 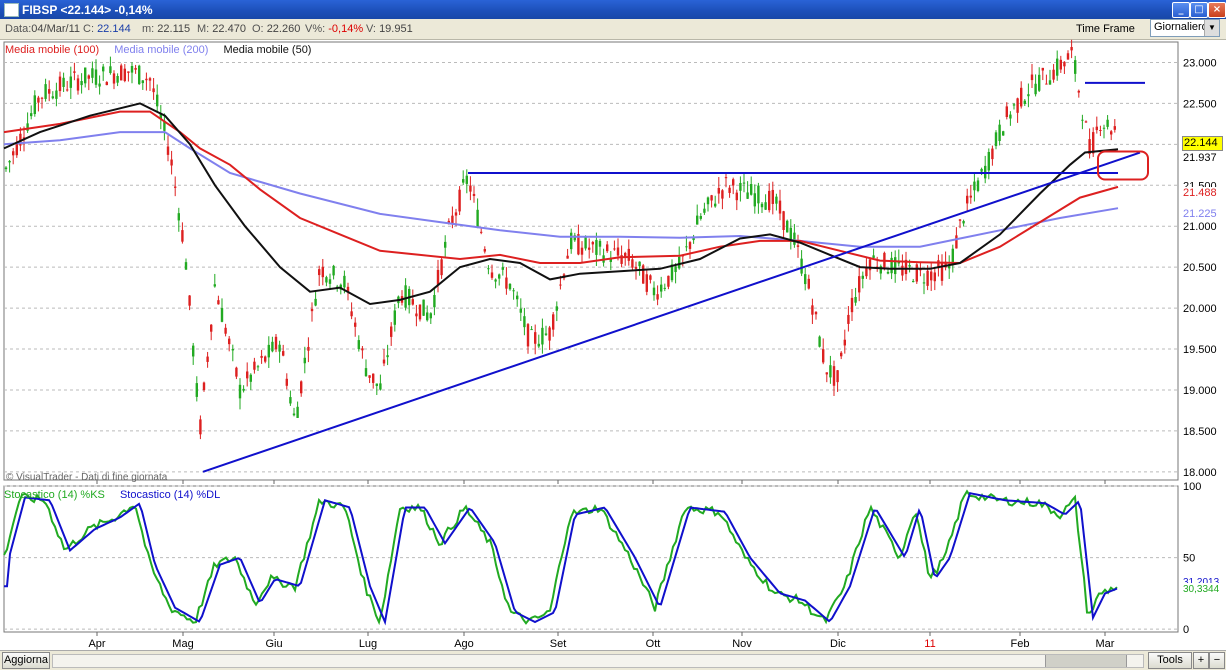 What do you see at coordinates (1200, 350) in the screenshot?
I see `price-tick-label: 19.500` at bounding box center [1200, 350].